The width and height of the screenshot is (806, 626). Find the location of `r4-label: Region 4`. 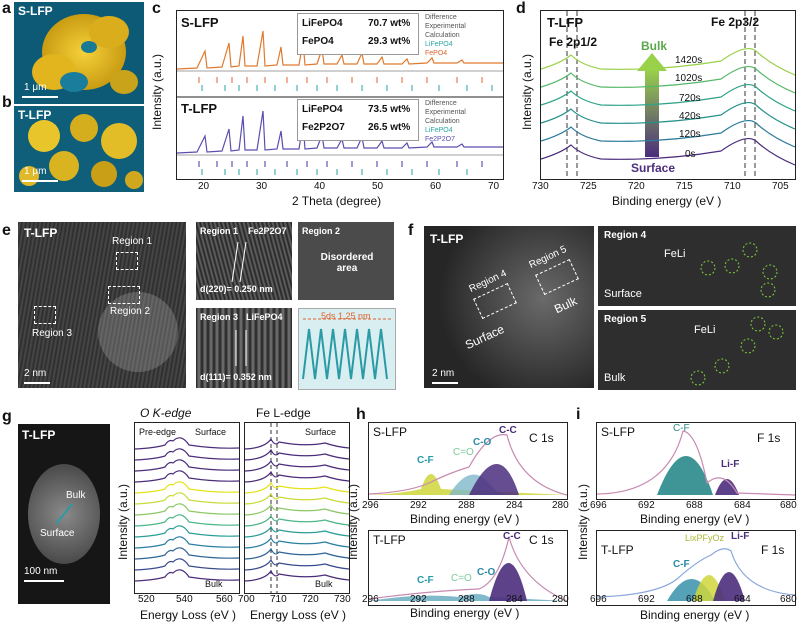

r4-label: Region 4 is located at coordinates (625, 235).